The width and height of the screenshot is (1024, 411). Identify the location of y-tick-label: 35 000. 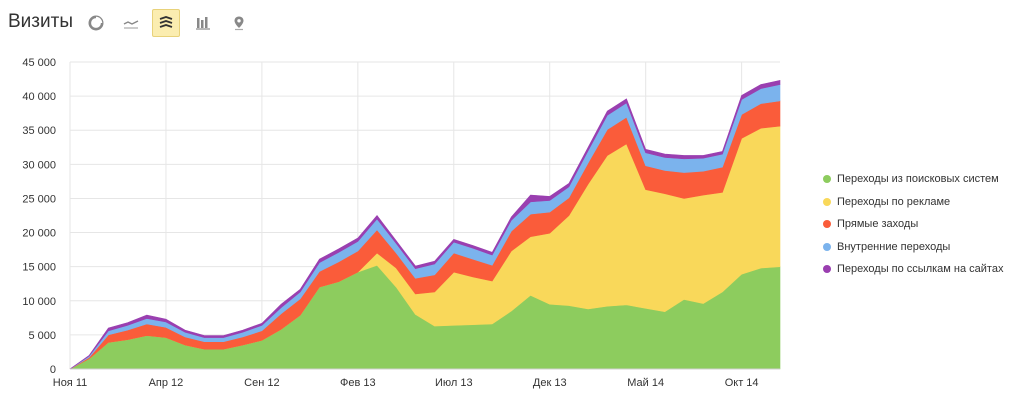
(39, 131).